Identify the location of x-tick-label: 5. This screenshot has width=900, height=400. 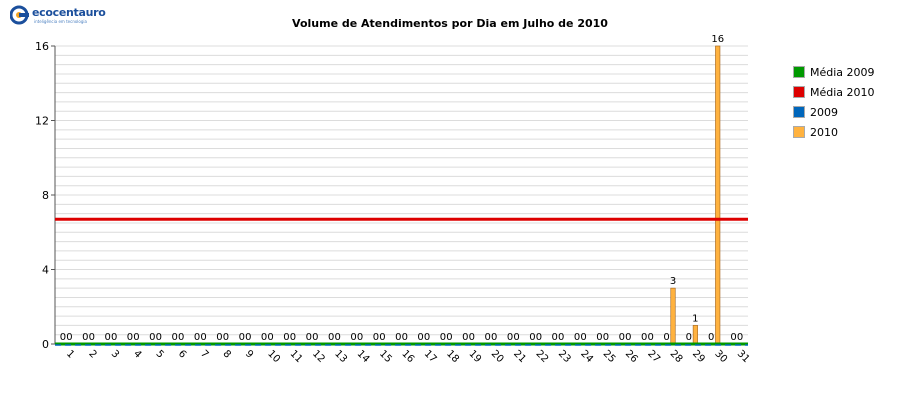
(159, 354).